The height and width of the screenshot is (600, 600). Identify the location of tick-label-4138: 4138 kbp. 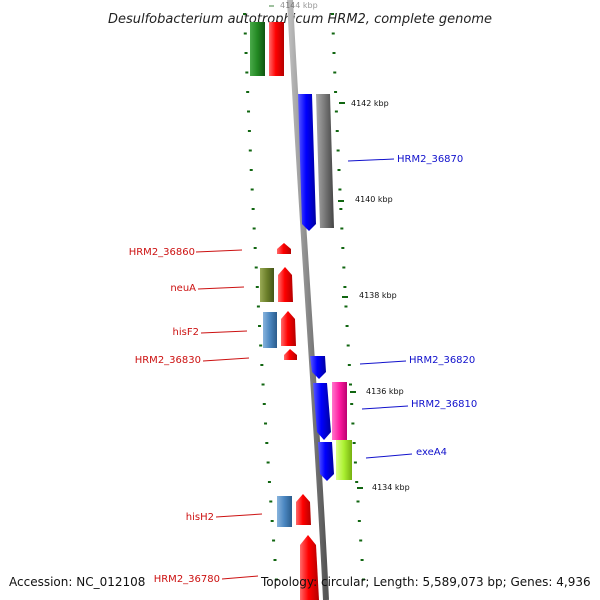
(378, 295).